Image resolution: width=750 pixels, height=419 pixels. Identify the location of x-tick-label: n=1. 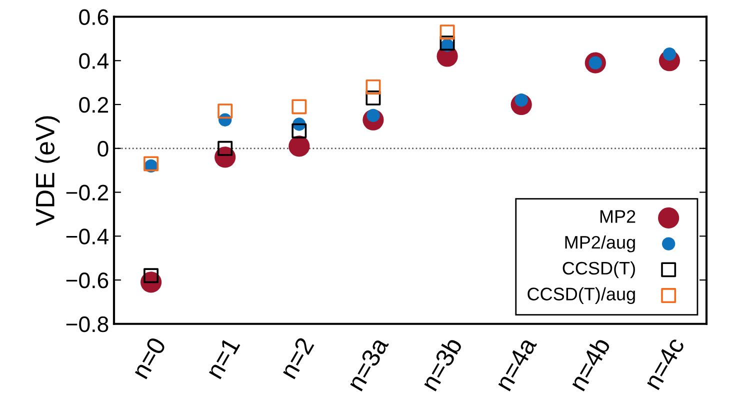
(223, 358).